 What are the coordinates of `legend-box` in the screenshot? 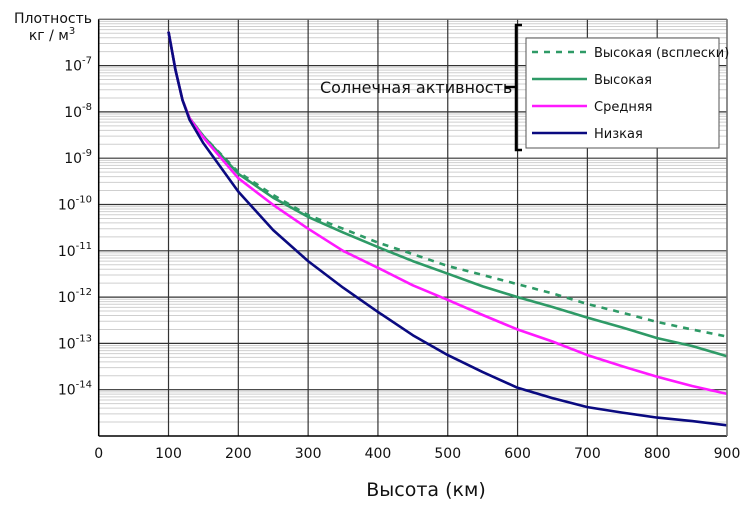 It's located at (622, 93).